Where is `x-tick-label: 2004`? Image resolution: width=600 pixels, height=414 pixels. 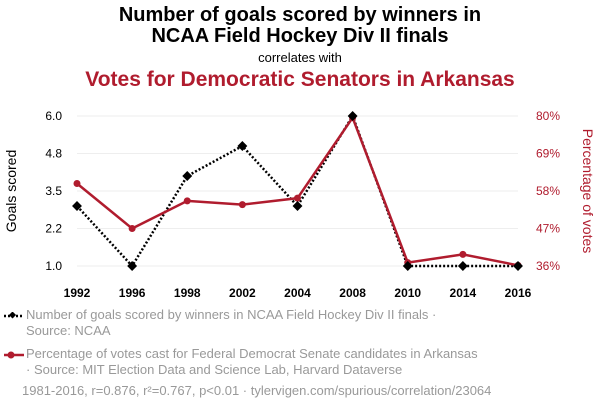
x-tick-label: 2004 is located at coordinates (297, 293).